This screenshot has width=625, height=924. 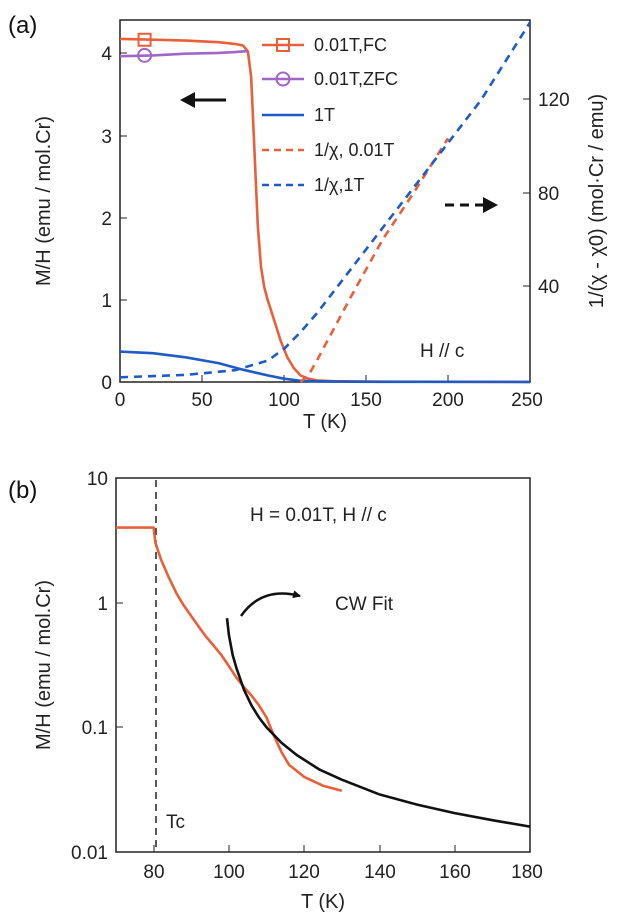 I want to click on field-direction-label-a: H // c, so click(x=442, y=351).